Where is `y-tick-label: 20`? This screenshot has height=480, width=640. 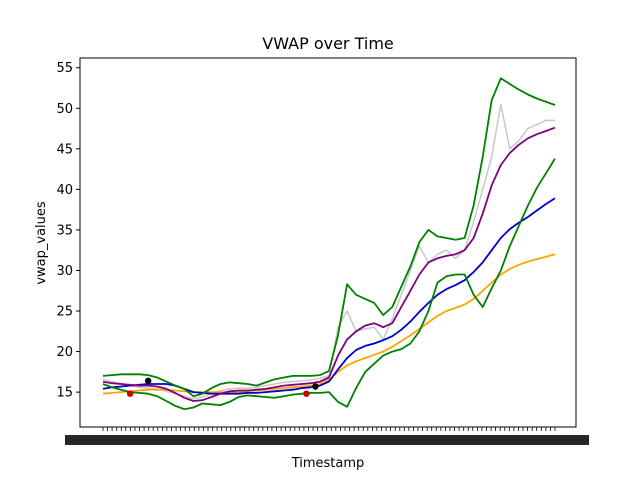
y-tick-label: 20 is located at coordinates (64, 352).